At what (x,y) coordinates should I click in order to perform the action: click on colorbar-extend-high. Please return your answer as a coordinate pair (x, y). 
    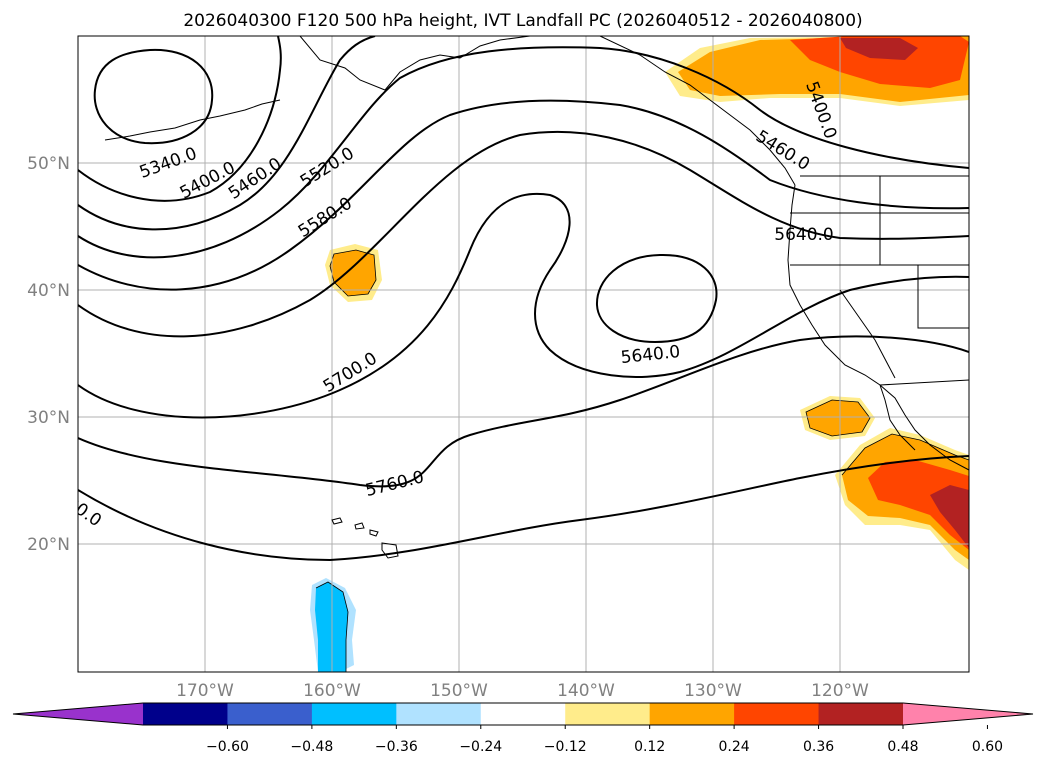
    Looking at the image, I should click on (968, 714).